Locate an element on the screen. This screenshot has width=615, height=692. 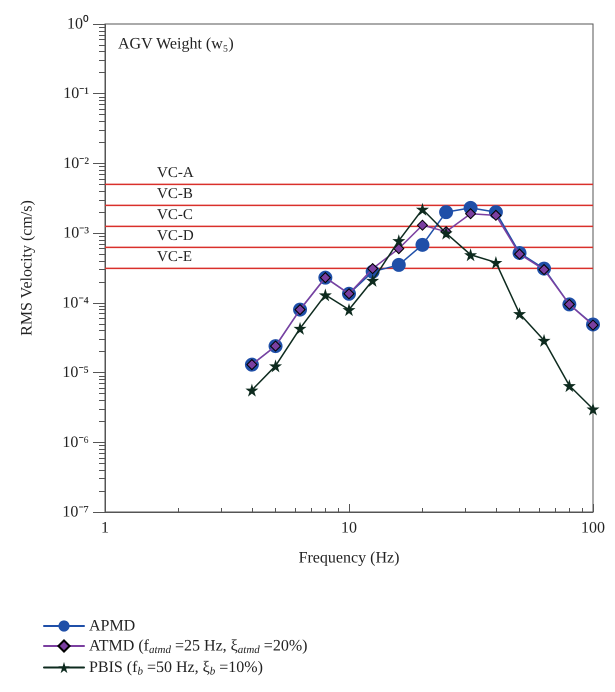
y-tick-label: 10⁻² is located at coordinates (76, 163).